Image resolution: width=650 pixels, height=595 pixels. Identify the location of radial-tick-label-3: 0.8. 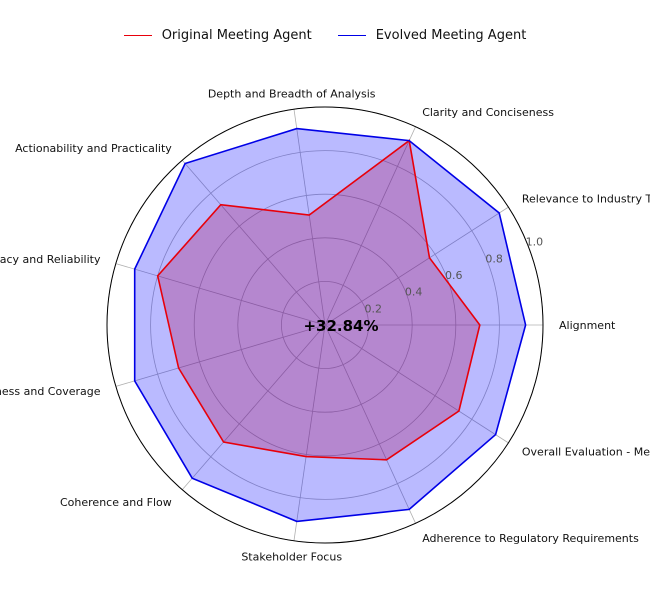
(494, 258).